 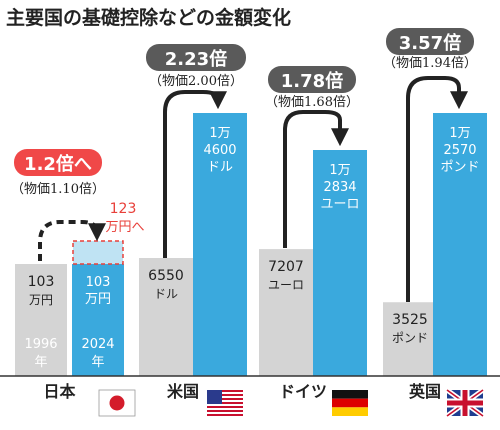 I want to click on bar-old-label-1-1: ドル, so click(x=166, y=294).